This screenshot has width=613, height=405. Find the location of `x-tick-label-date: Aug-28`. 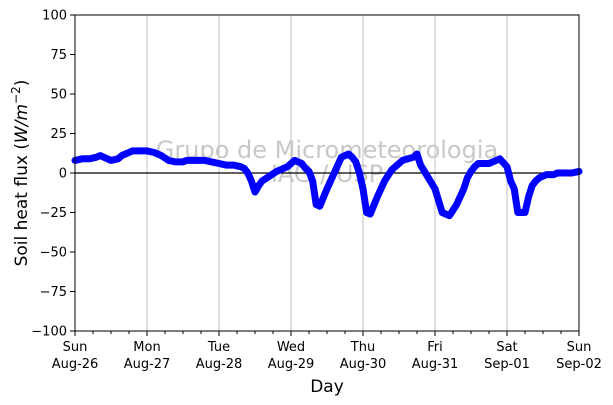

x-tick-label-date: Aug-28 is located at coordinates (219, 364).